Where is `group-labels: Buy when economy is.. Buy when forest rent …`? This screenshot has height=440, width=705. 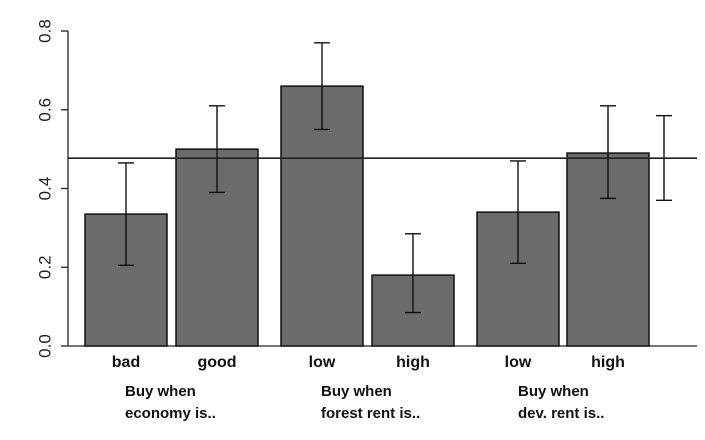 group-labels: Buy when economy is.. Buy when forest rent … is located at coordinates (364, 402).